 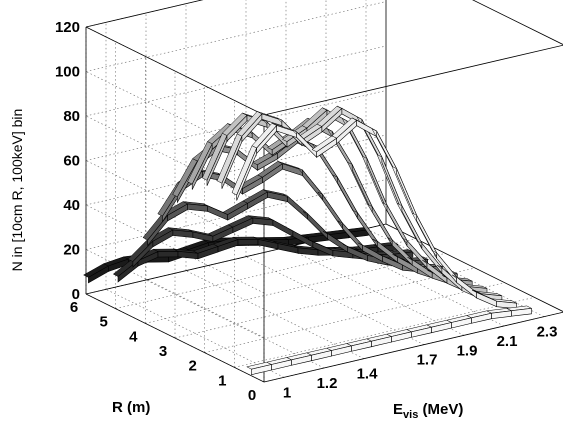 I want to click on r-tick-label: 4, so click(x=133, y=336).